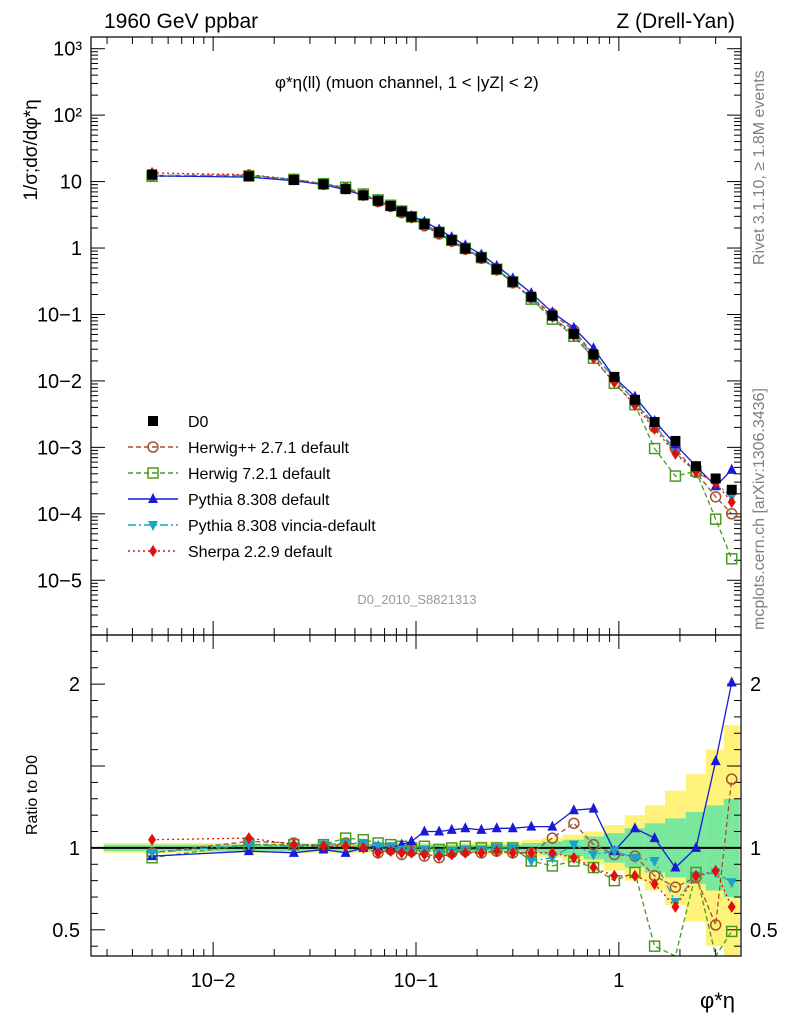  What do you see at coordinates (755, 685) in the screenshot?
I see `ratio-y-tick-label-right: 2` at bounding box center [755, 685].